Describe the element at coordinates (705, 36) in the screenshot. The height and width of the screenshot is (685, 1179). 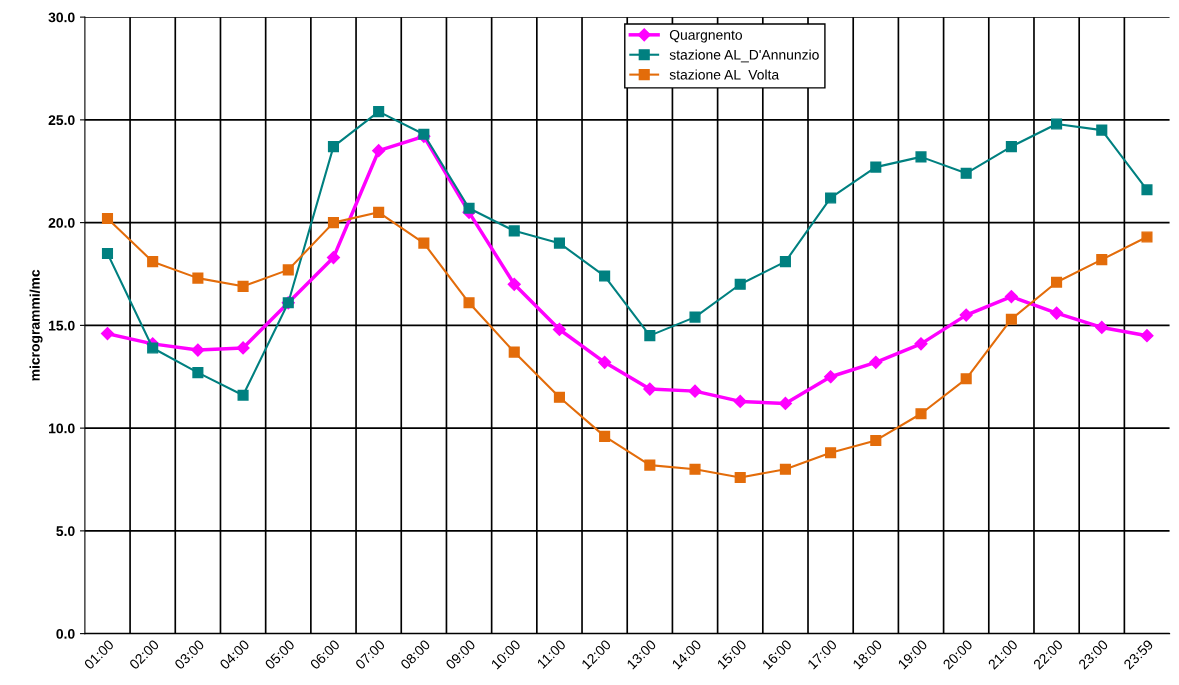
I see `legend-label: Quargnento` at that location.